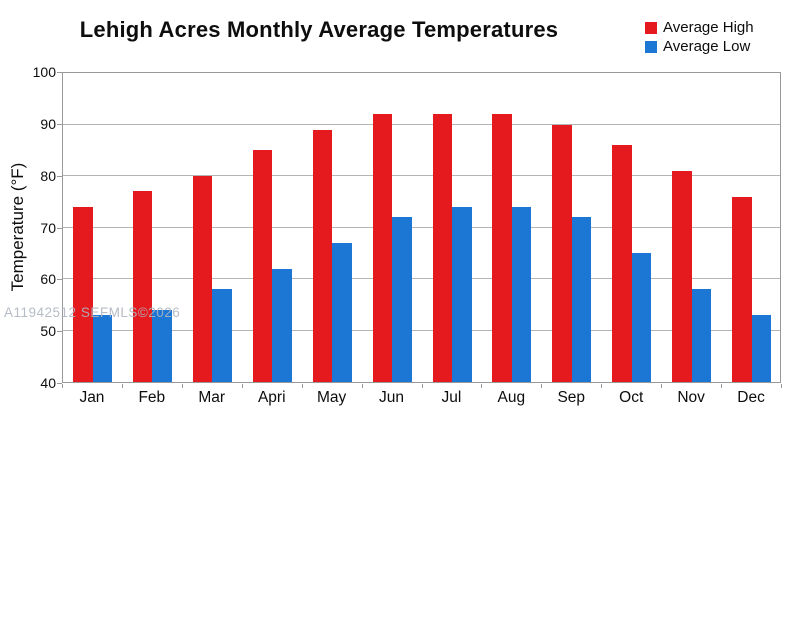 The image size is (788, 627). Describe the element at coordinates (48, 227) in the screenshot. I see `y-tick-label-70: 70` at that location.